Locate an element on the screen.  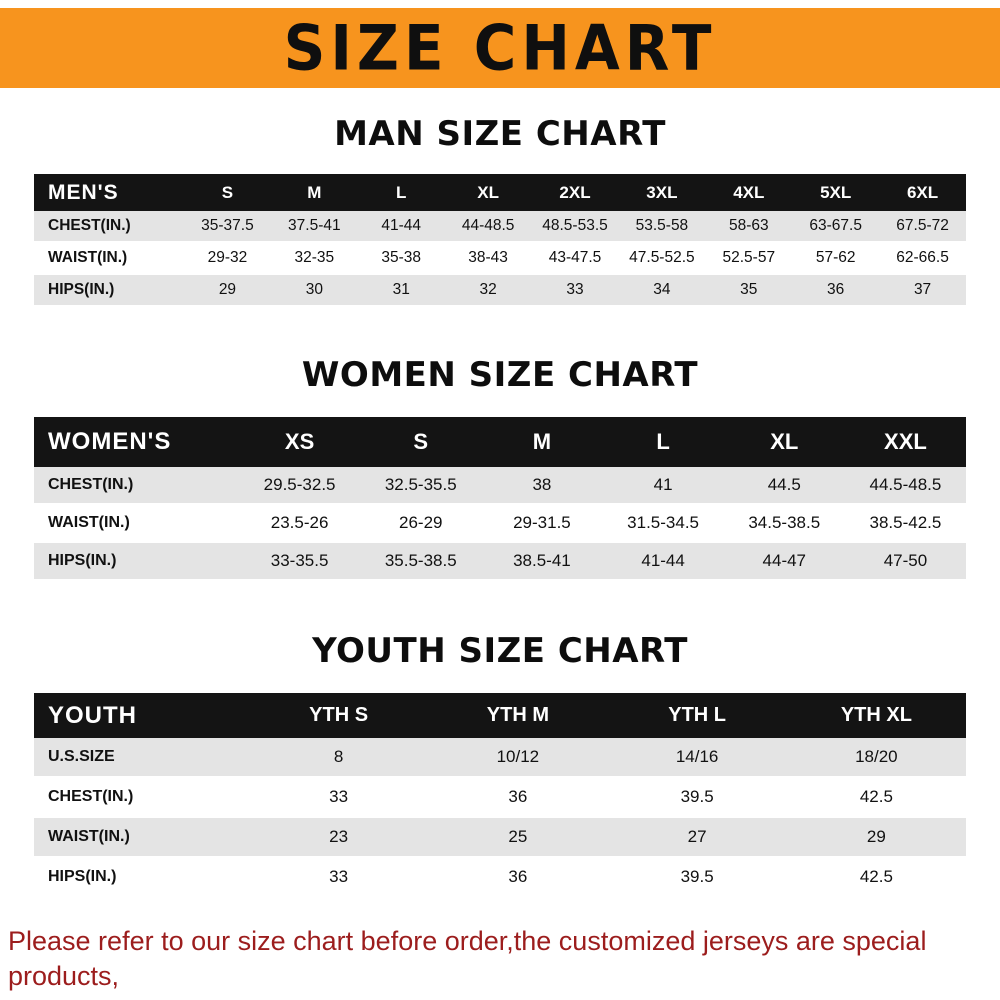
section-title: MAN SIZE CHART is located at coordinates (500, 134).